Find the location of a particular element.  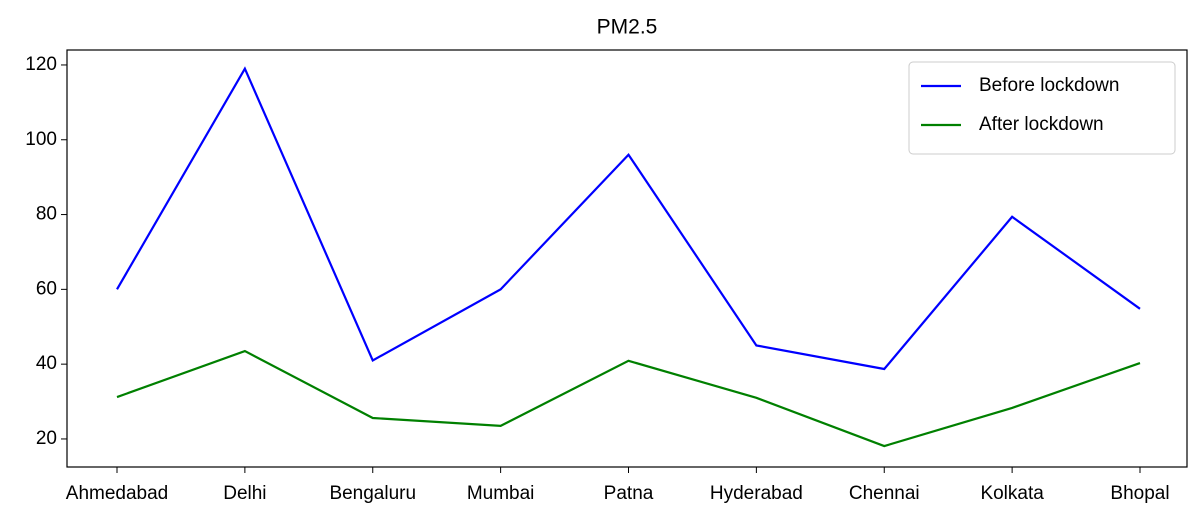

x-tick-label: Chennai is located at coordinates (884, 493).